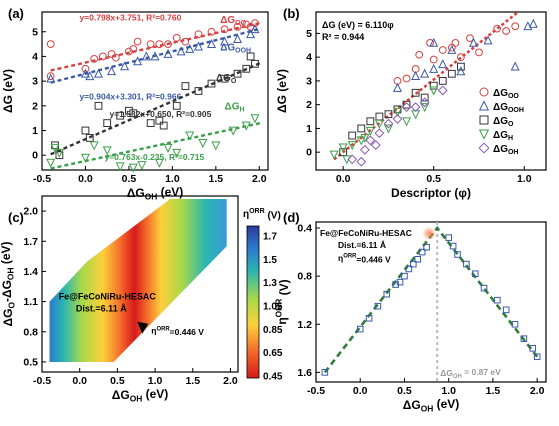 This screenshot has height=426, width=559. I want to click on plot-frame, so click(140, 284).